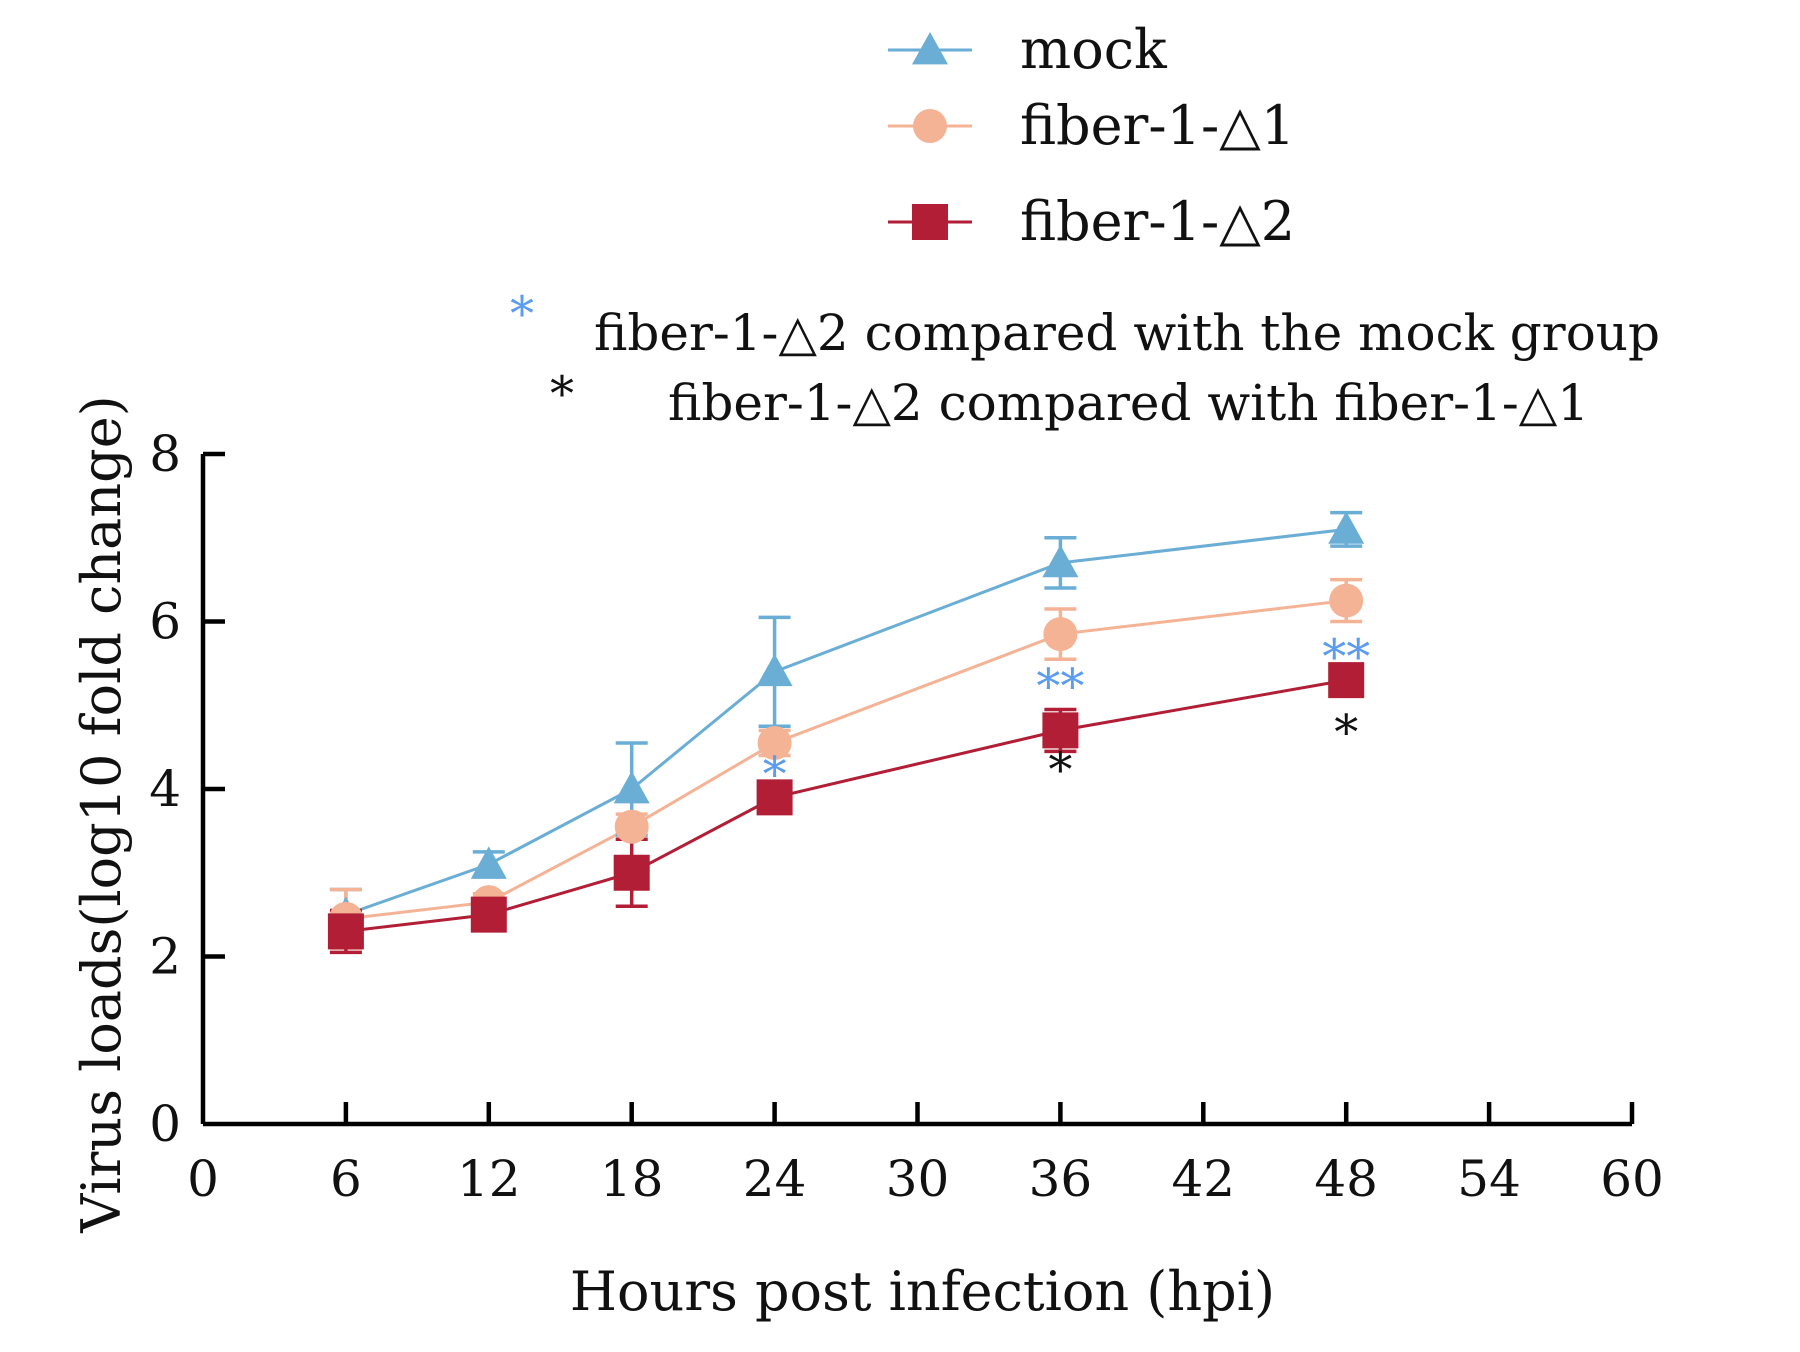 The width and height of the screenshot is (1800, 1352). What do you see at coordinates (1128, 403) in the screenshot?
I see `significance-legend-label: fiber-1-△2 compared with fiber-1-△1` at bounding box center [1128, 403].